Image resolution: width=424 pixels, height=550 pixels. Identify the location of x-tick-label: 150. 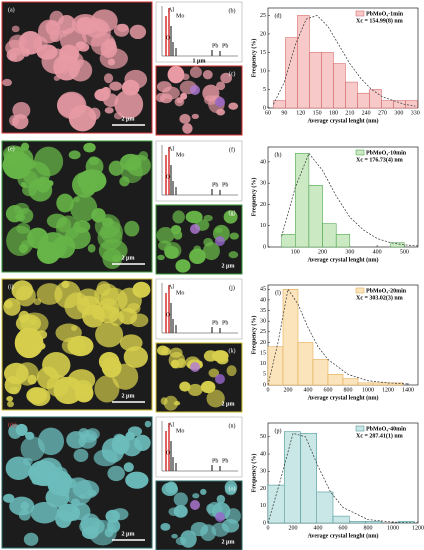
(317, 113).